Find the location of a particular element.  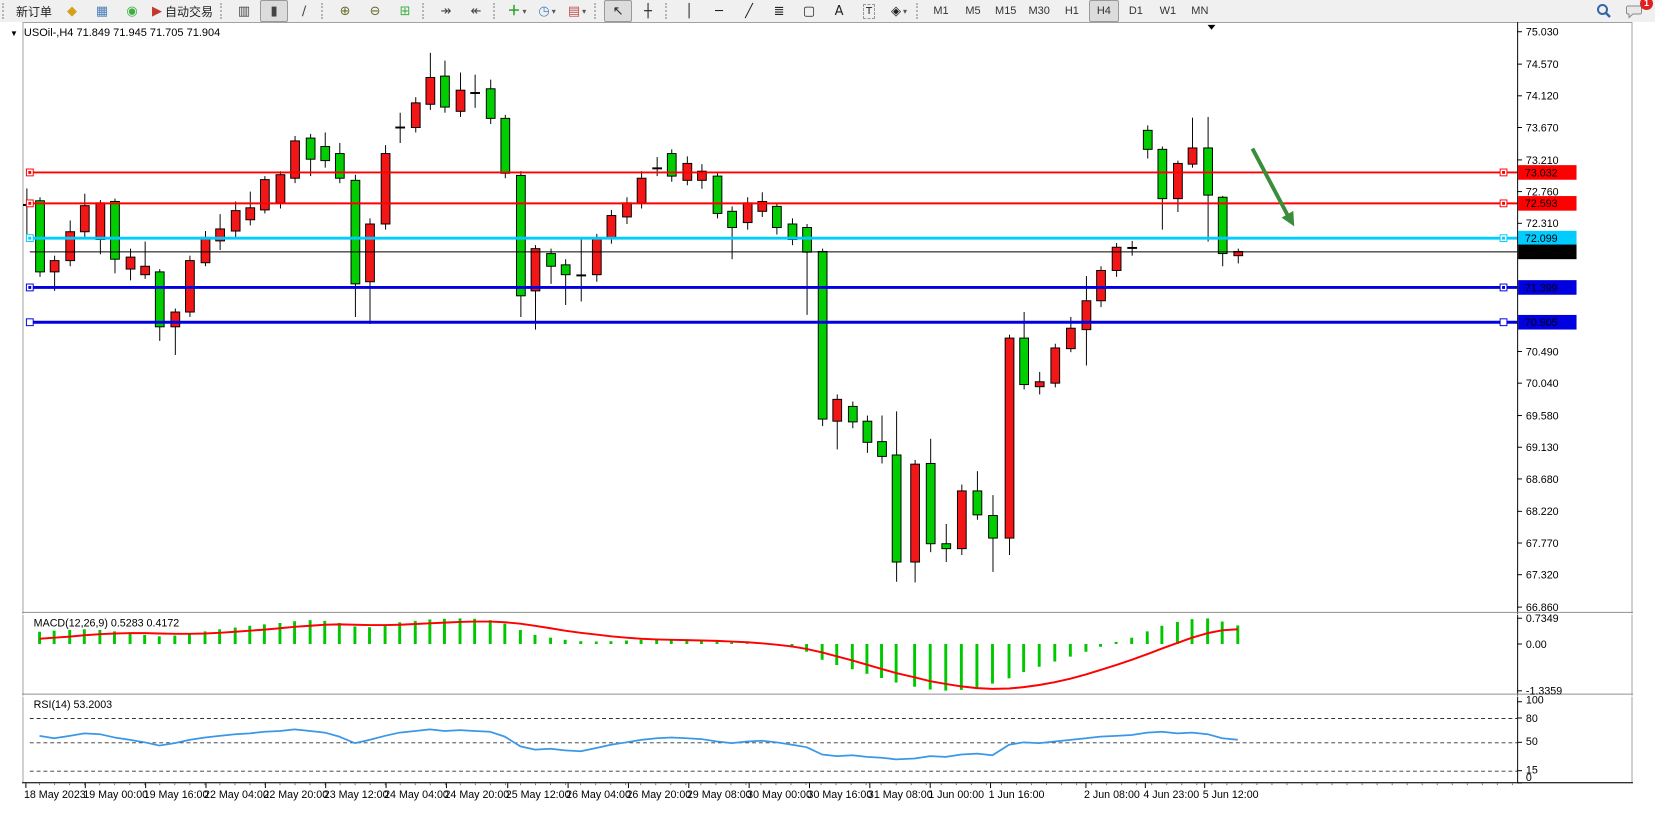

macd-axis-label: 0.00 is located at coordinates (1536, 645).